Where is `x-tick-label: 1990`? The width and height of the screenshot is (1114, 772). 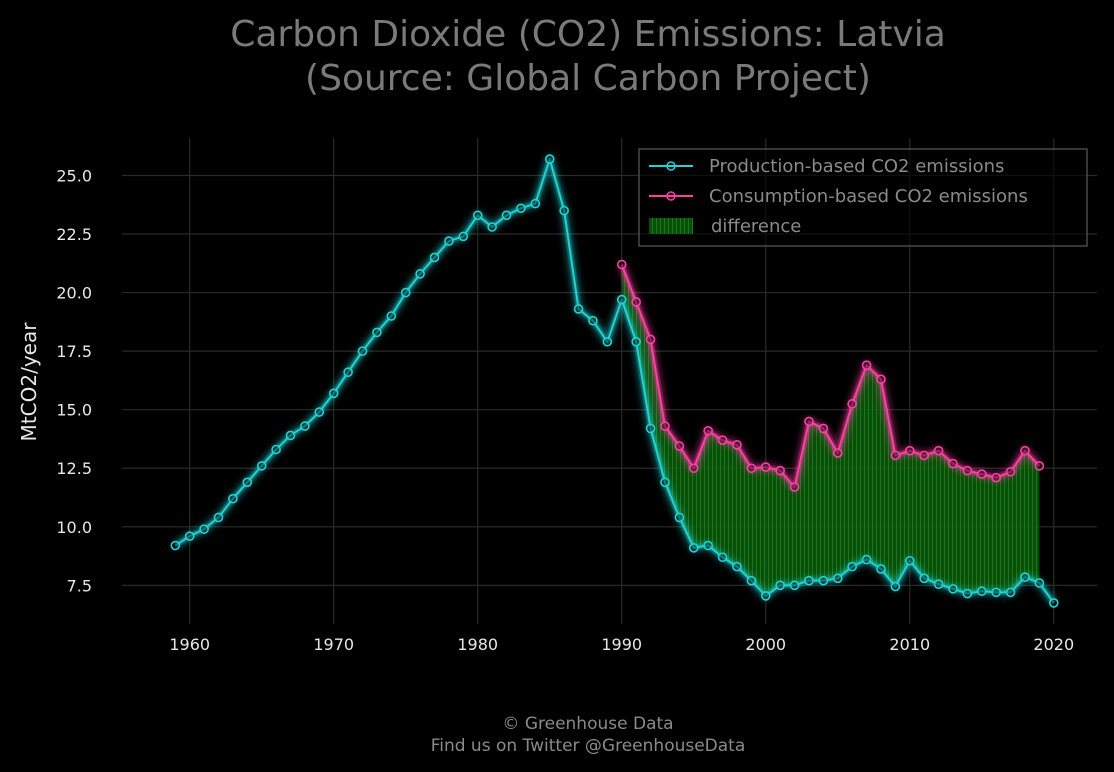
x-tick-label: 1990 is located at coordinates (621, 644).